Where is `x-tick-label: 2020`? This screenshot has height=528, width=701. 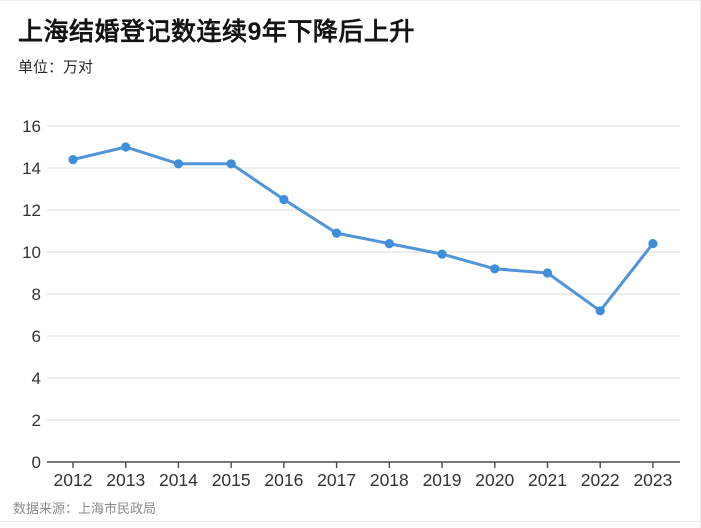 x-tick-label: 2020 is located at coordinates (494, 480).